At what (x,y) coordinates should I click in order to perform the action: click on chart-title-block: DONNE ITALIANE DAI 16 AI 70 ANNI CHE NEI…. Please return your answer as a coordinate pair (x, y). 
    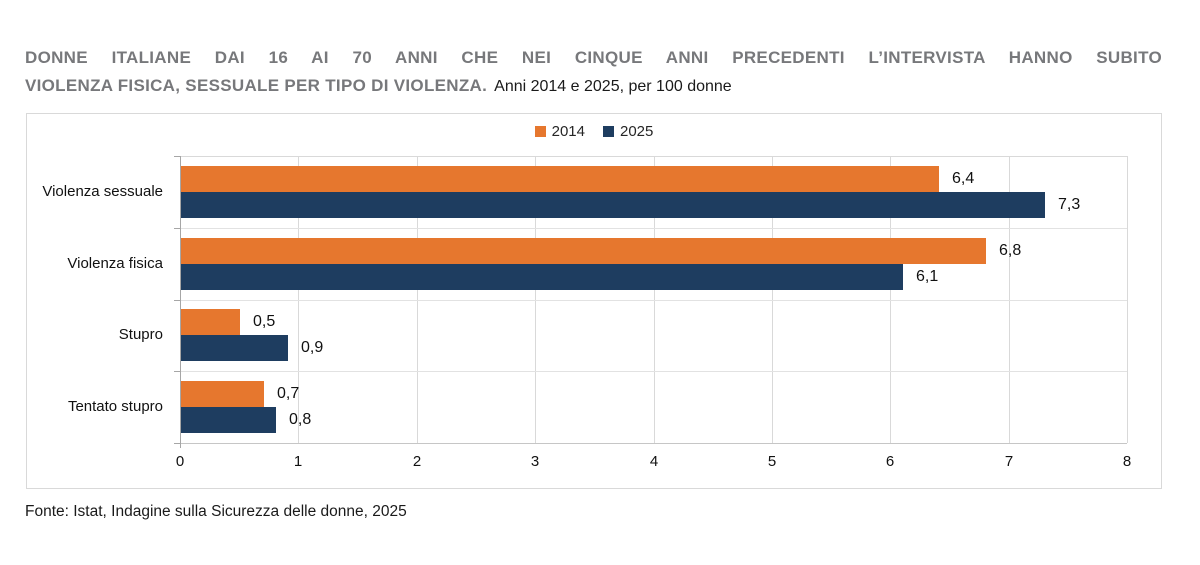
    Looking at the image, I should click on (593, 72).